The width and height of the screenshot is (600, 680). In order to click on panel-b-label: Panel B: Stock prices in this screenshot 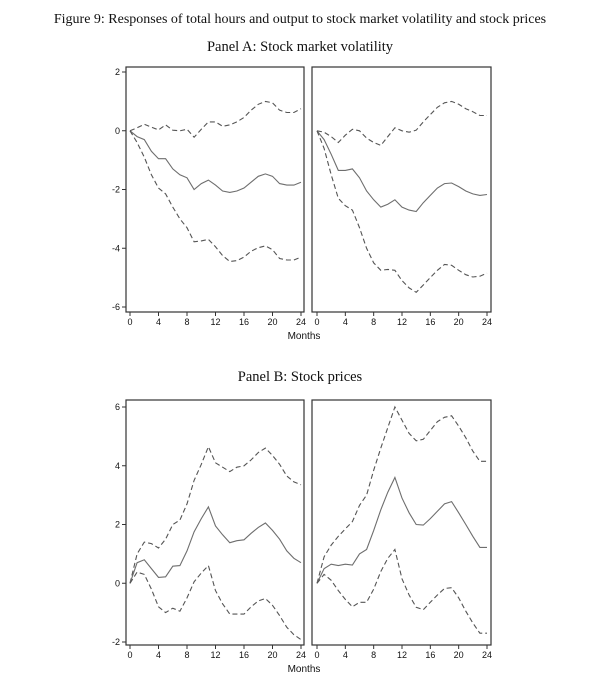, I will do `click(300, 377)`.